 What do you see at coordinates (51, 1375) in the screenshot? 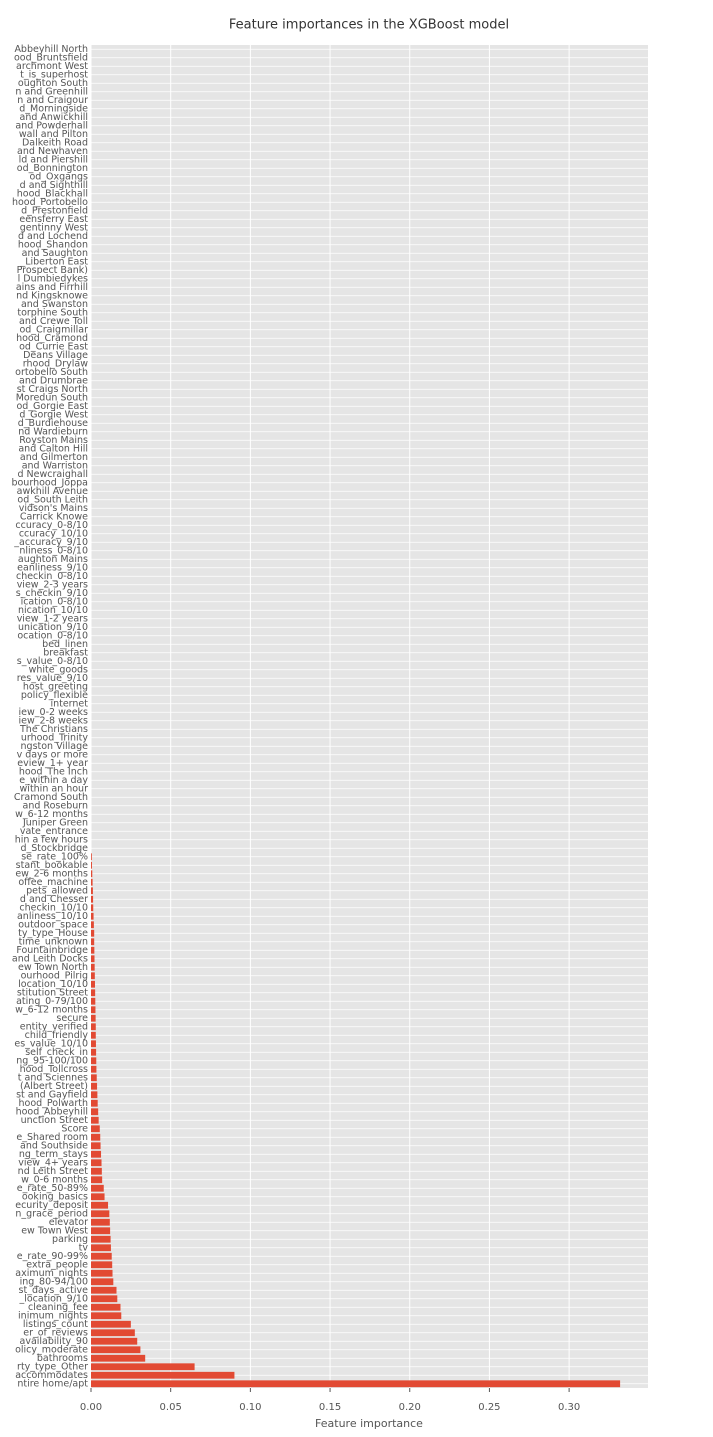
I see `y-tick-label: accommodates` at bounding box center [51, 1375].